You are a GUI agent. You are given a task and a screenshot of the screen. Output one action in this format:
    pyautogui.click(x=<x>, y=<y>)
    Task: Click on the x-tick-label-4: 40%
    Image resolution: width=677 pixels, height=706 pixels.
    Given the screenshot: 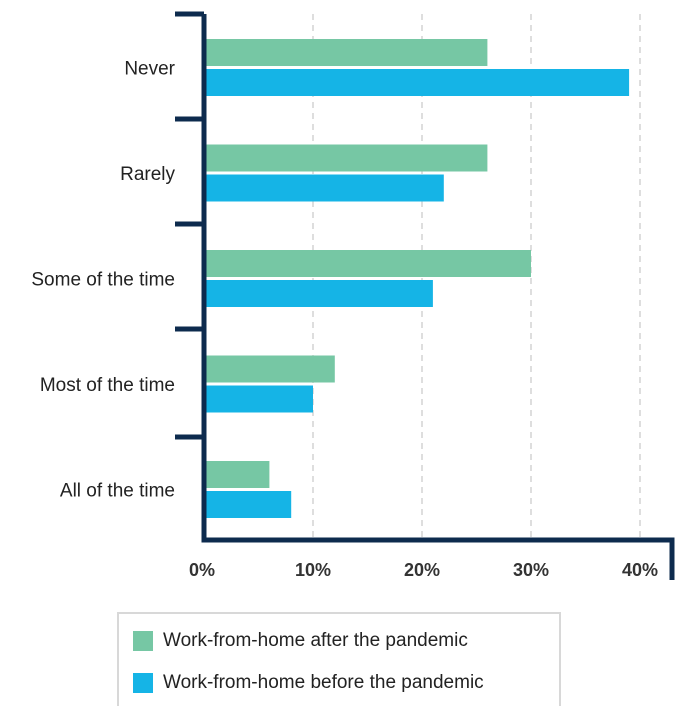 What is the action you would take?
    pyautogui.click(x=640, y=570)
    